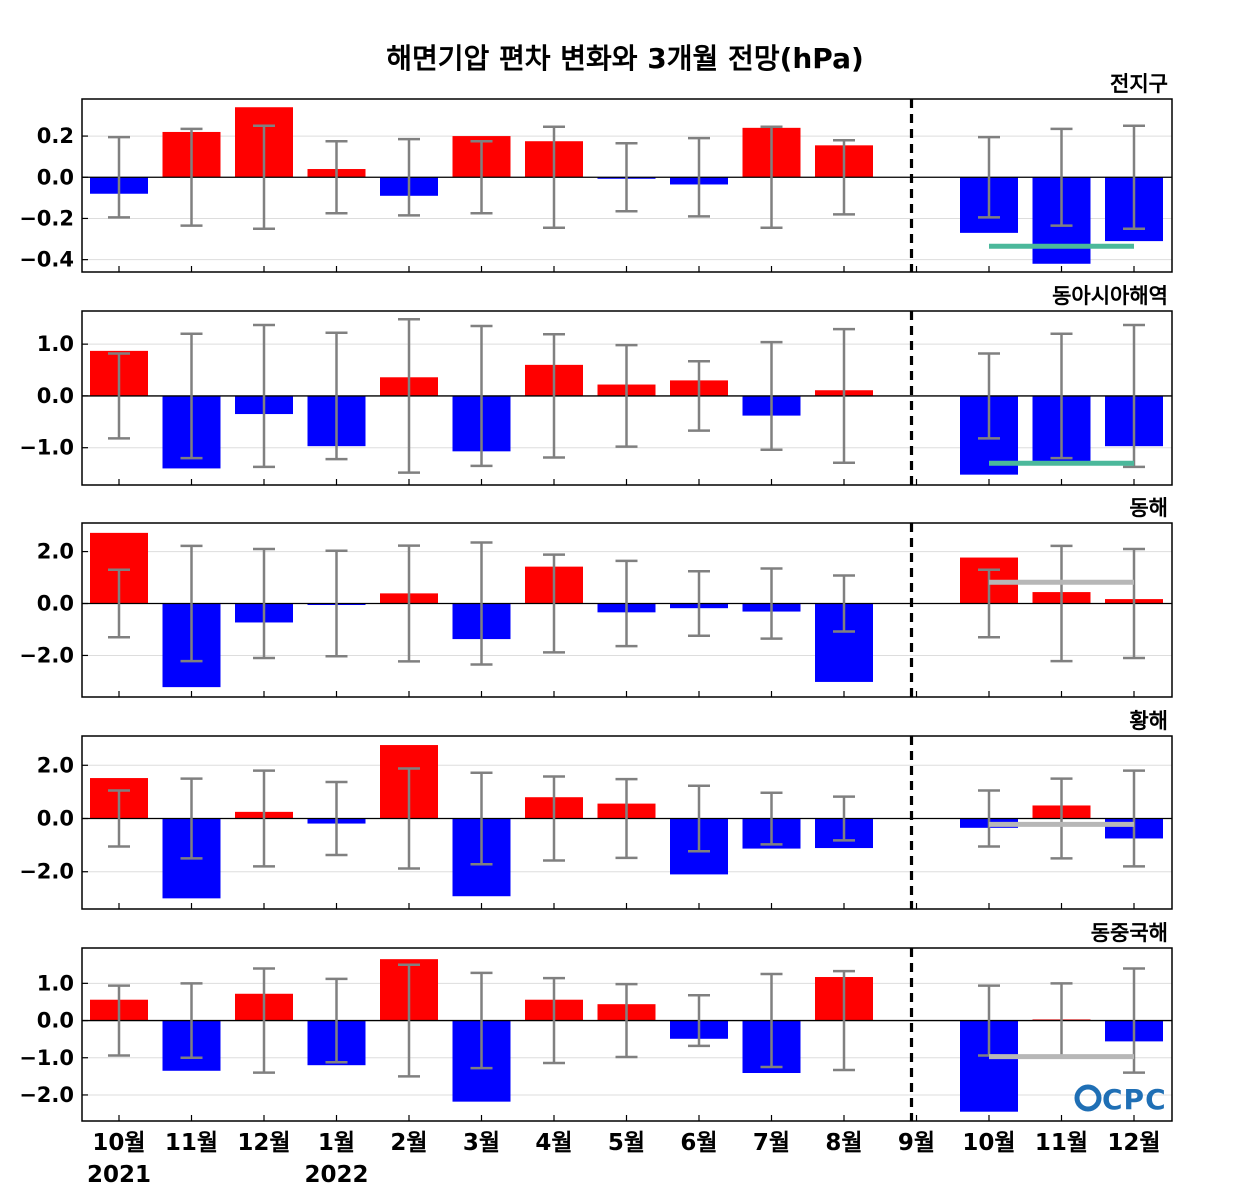 This screenshot has height=1200, width=1250. I want to click on x-tick-label: 6월, so click(698, 1143).